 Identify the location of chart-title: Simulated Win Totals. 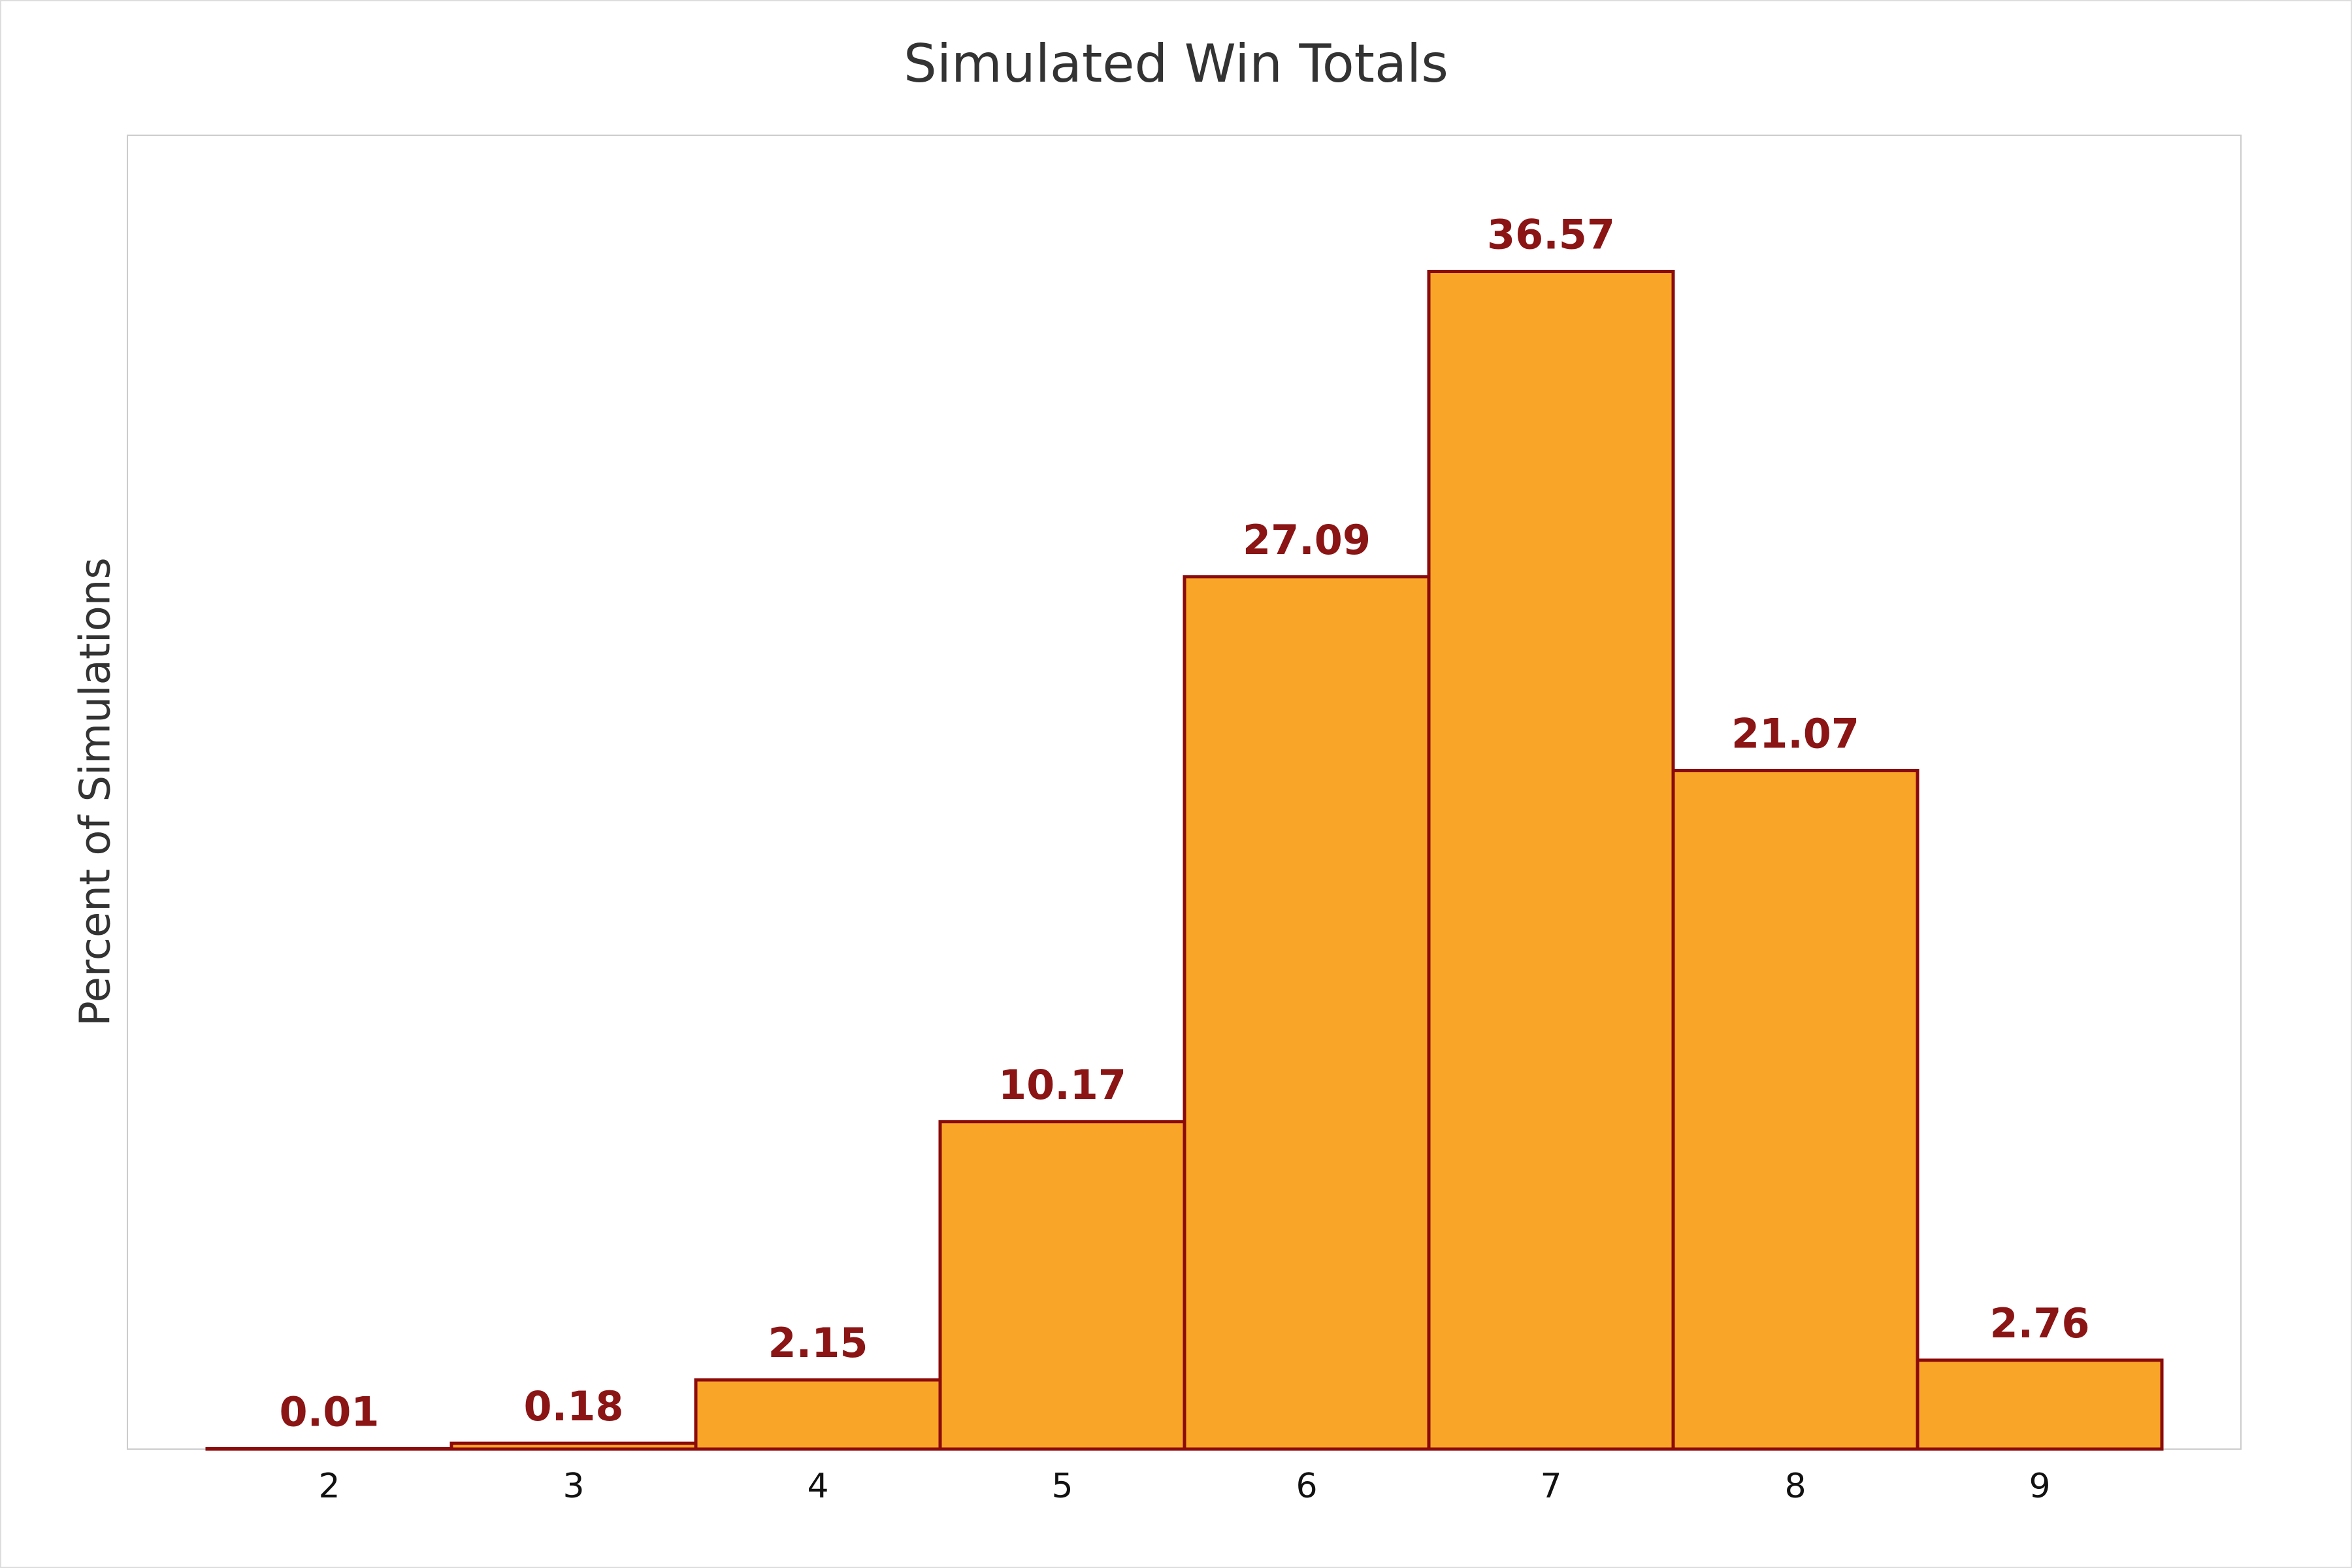
(1176, 63).